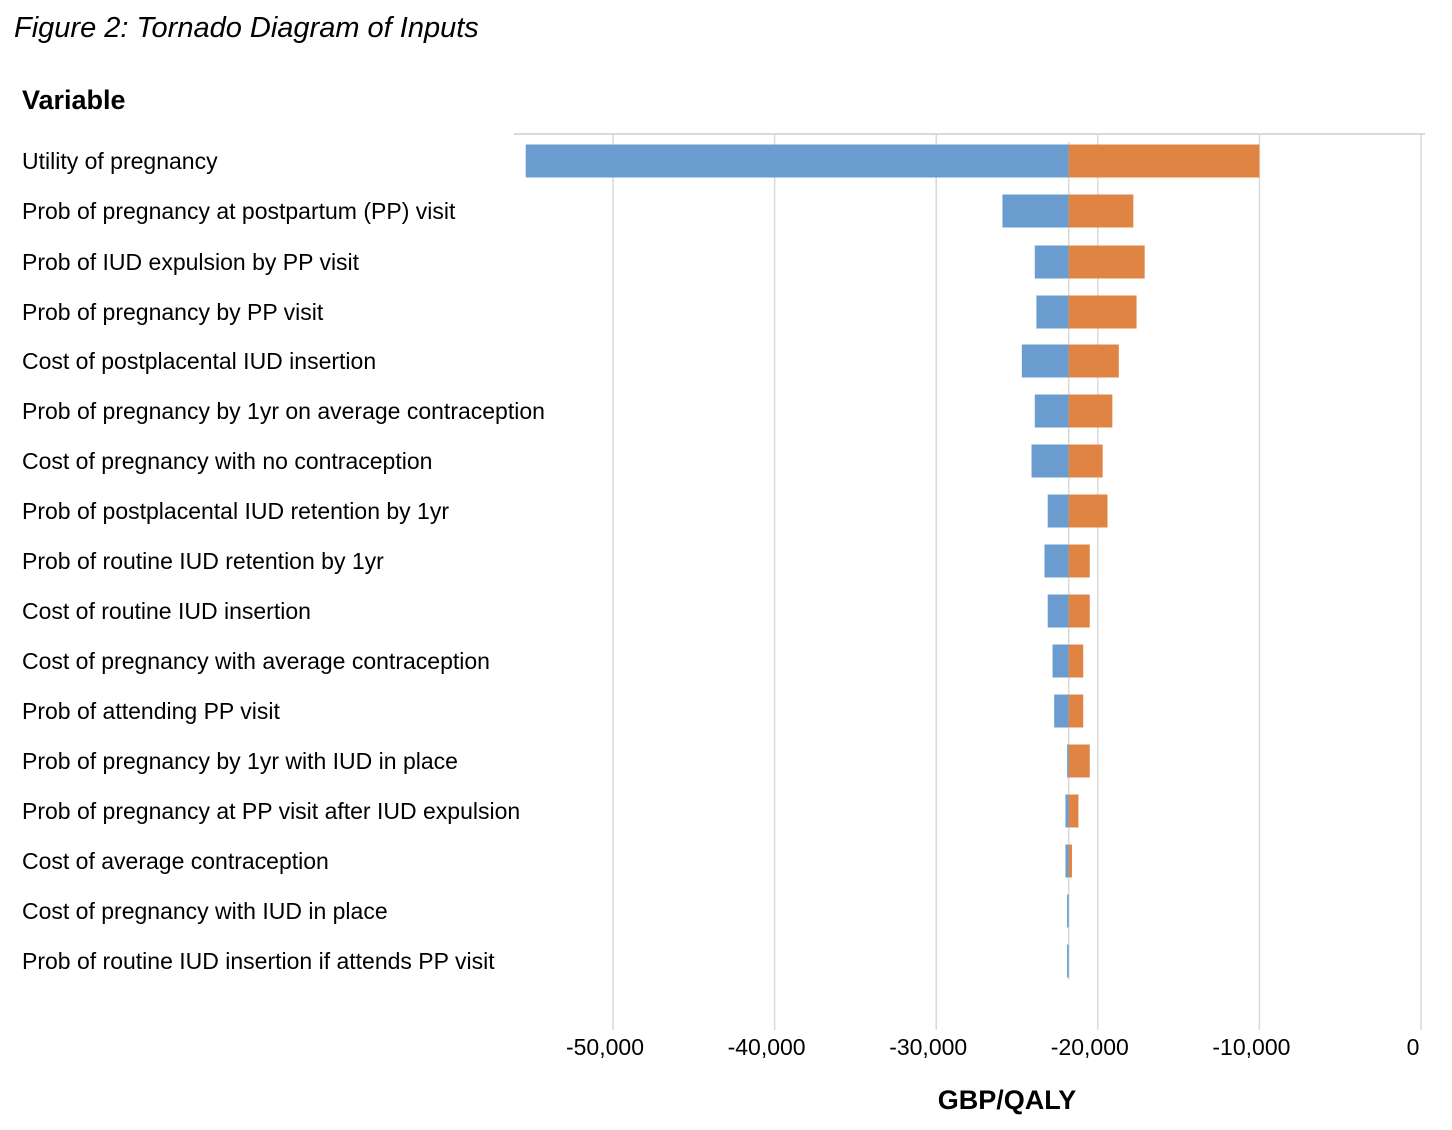  Describe the element at coordinates (173, 312) in the screenshot. I see `category-label: Prob of pregnancy by PP visit` at that location.